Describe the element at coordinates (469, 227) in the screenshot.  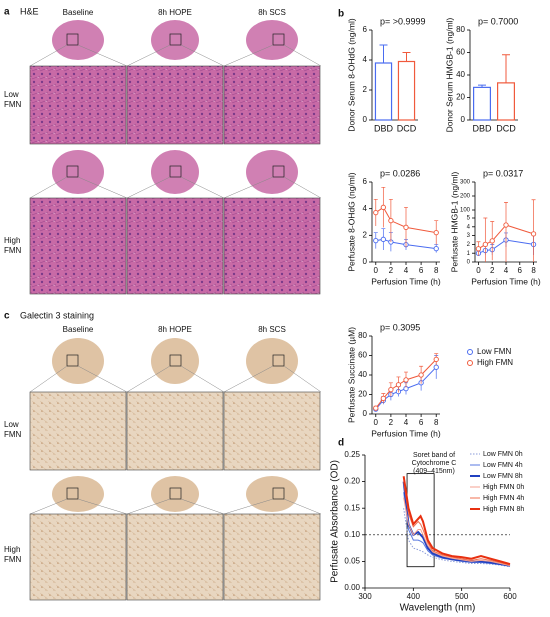
I see `y-tick-label: 4` at that location.